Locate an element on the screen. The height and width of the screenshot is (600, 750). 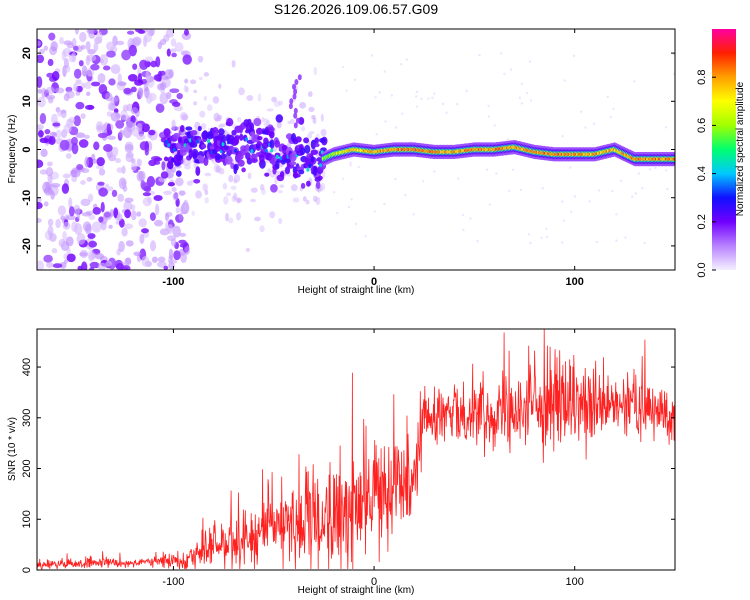
colorbar-tick-label: 0.8 is located at coordinates (702, 77).